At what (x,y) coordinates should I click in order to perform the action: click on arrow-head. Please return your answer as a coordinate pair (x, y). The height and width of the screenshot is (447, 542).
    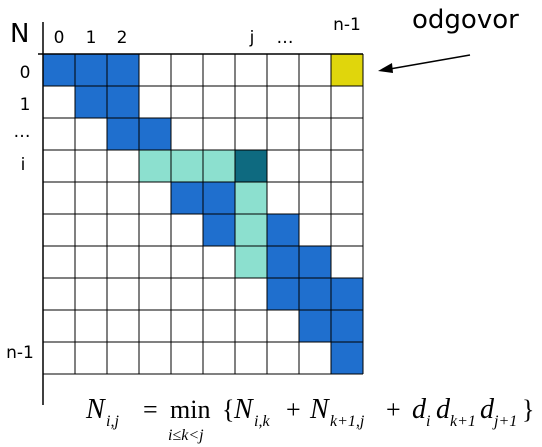
    Looking at the image, I should click on (385, 68).